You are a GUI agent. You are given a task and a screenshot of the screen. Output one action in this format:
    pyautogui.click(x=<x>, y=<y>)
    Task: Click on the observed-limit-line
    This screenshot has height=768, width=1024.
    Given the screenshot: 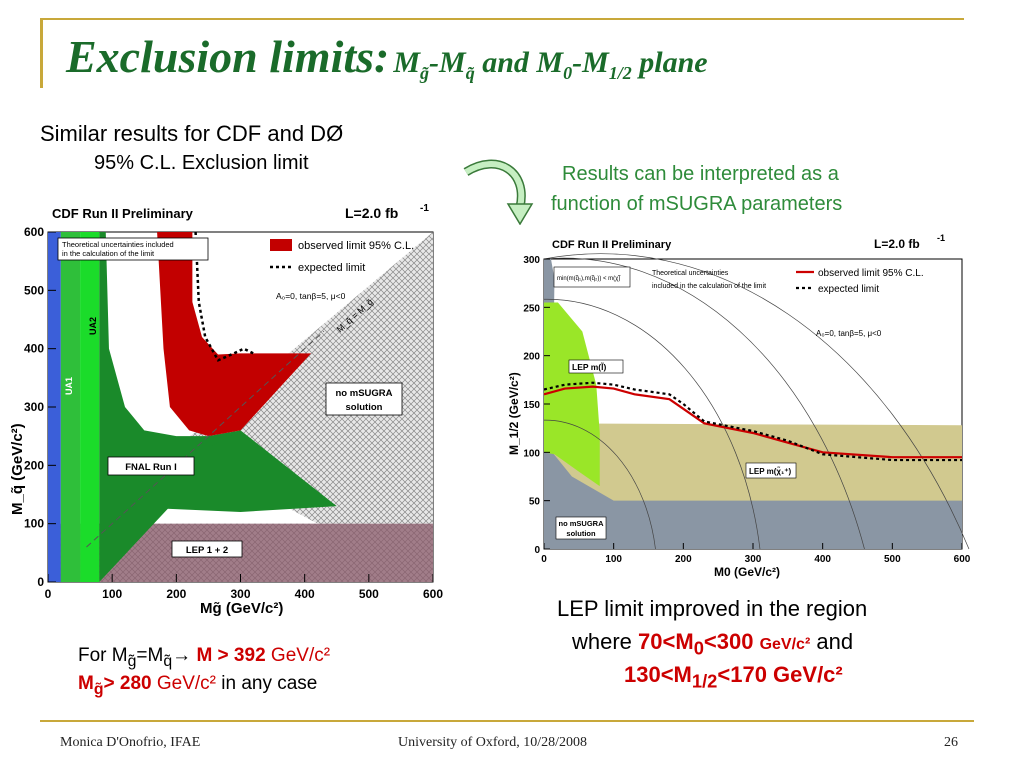 What is the action you would take?
    pyautogui.click(x=752, y=422)
    